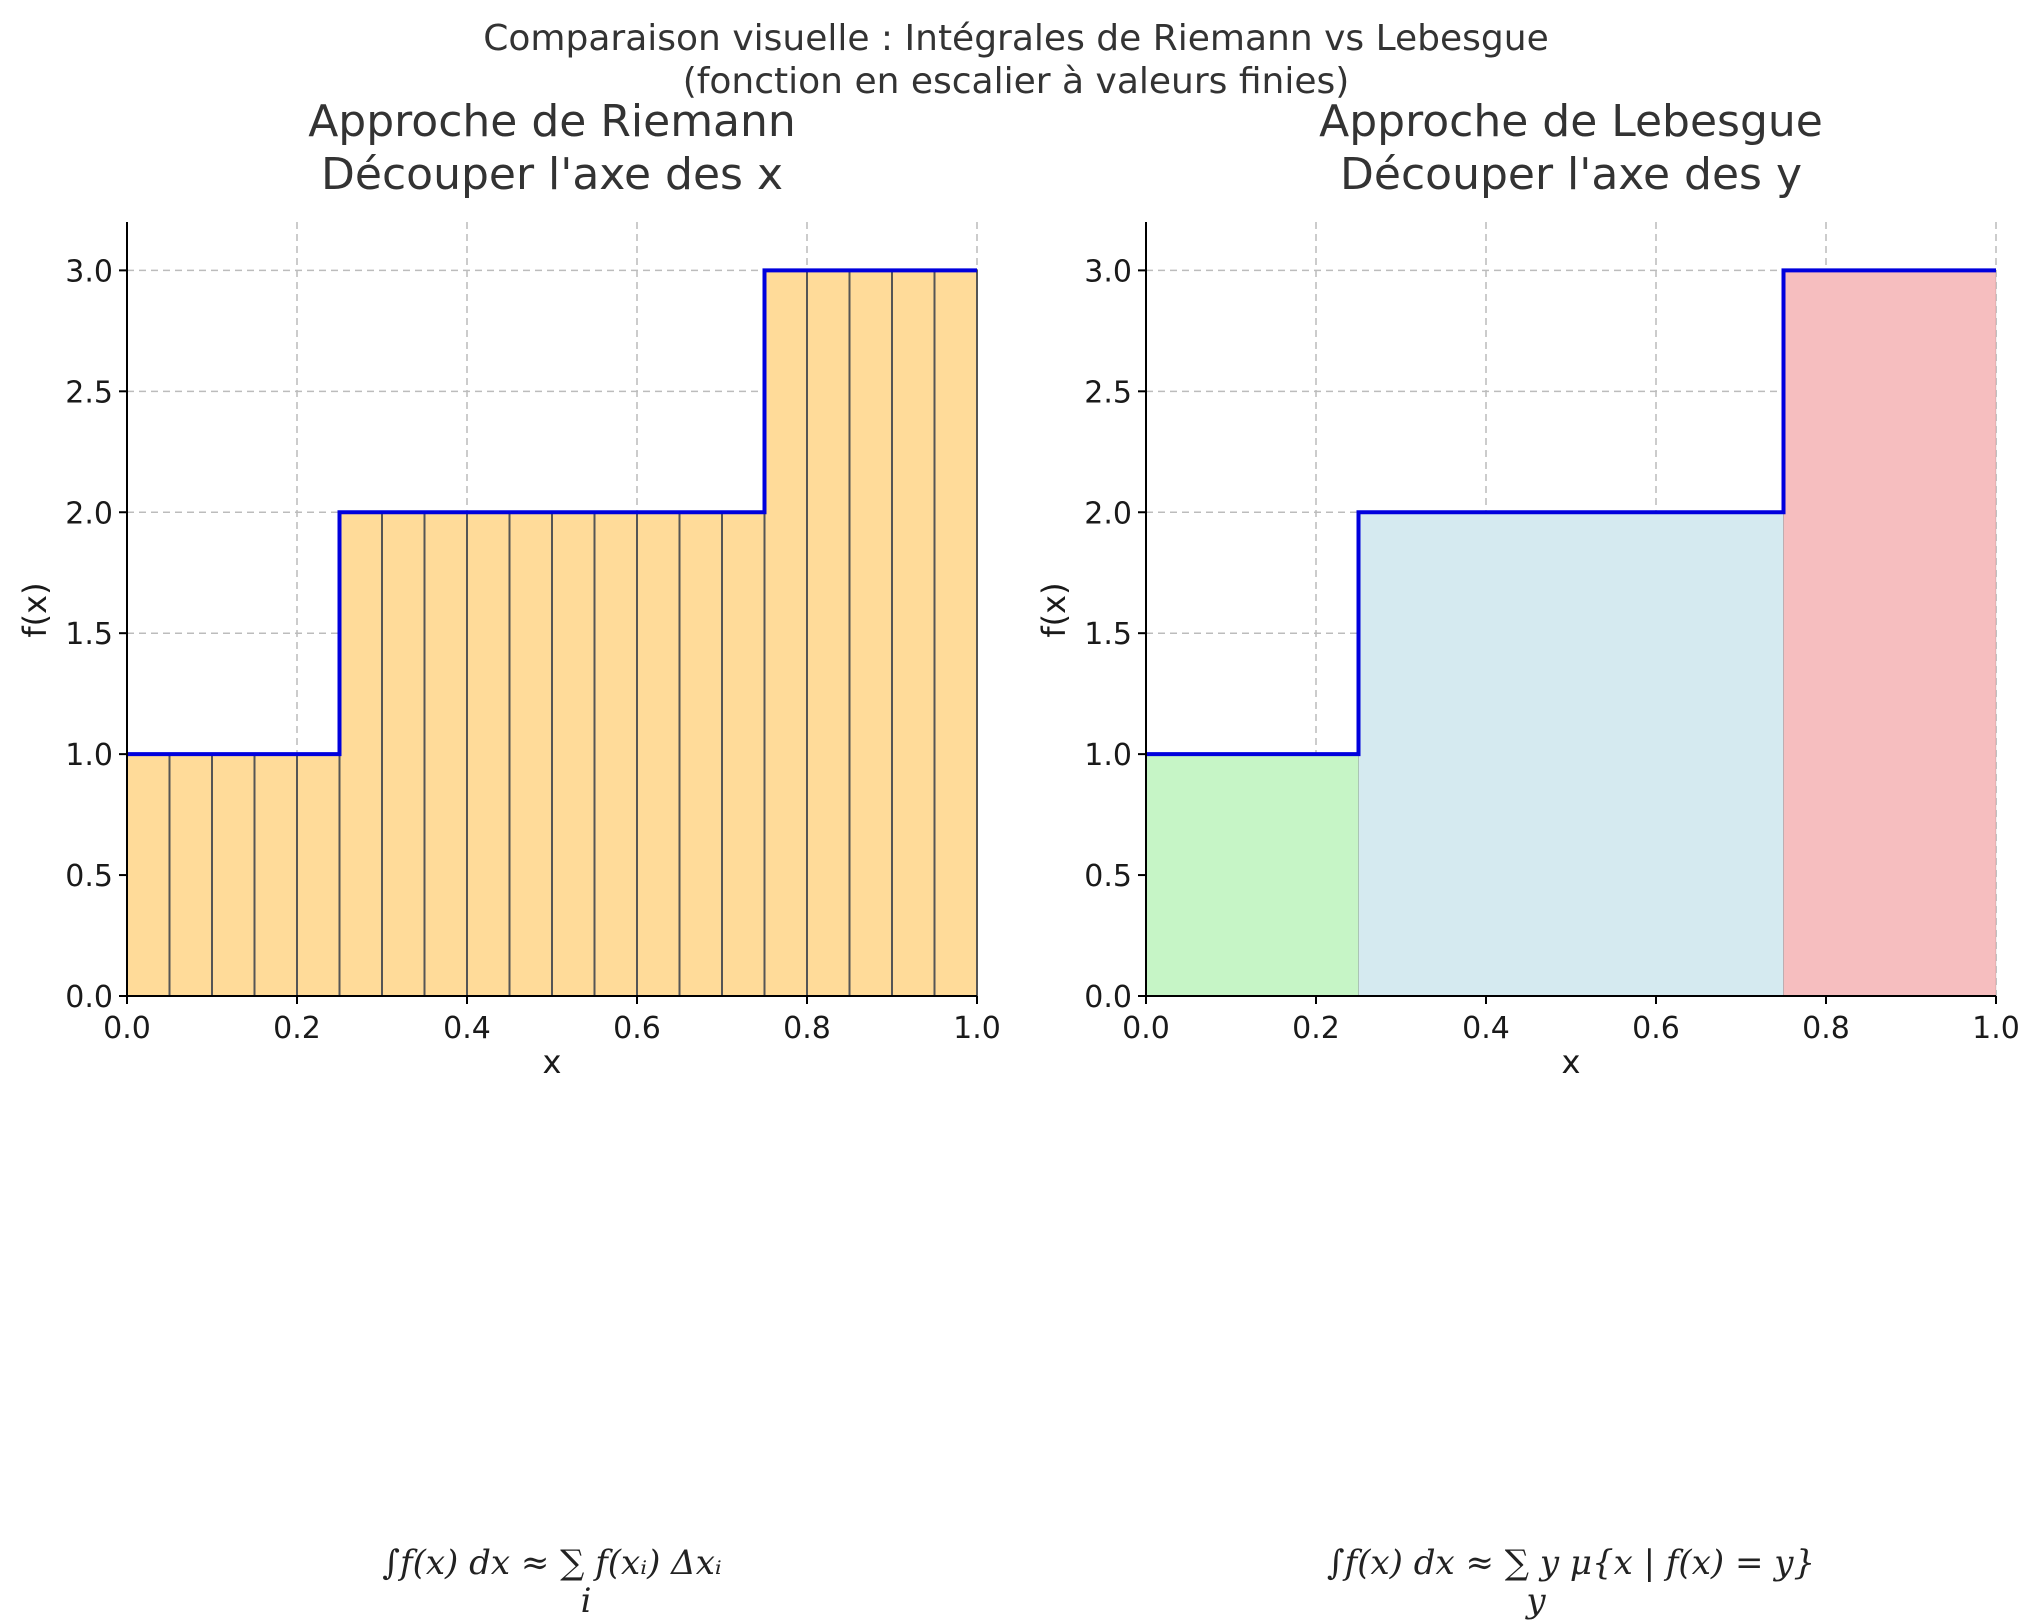  What do you see at coordinates (1571, 121) in the screenshot?
I see `lebesgue-title-line1: Approche de Lebesgue` at bounding box center [1571, 121].